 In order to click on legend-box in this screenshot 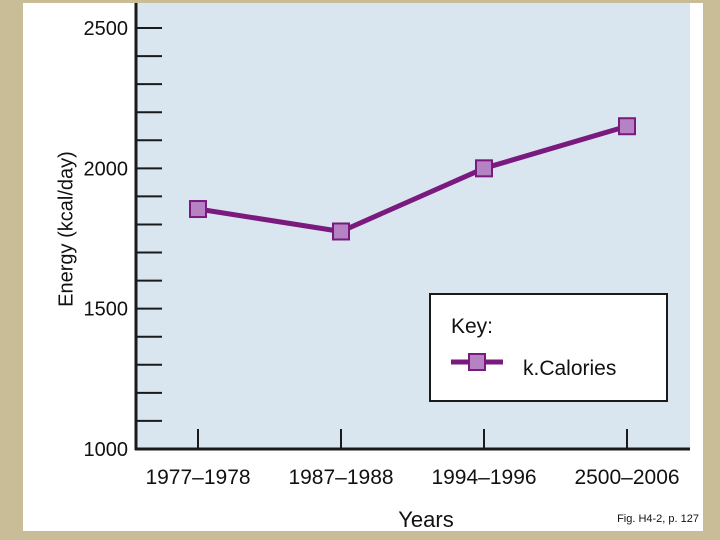, I will do `click(548, 347)`.